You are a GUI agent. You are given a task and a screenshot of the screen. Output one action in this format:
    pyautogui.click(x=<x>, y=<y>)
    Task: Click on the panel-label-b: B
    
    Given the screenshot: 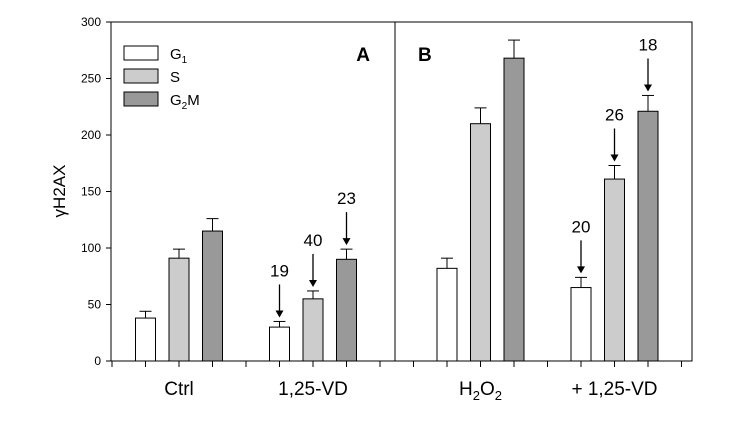 What is the action you would take?
    pyautogui.click(x=425, y=55)
    